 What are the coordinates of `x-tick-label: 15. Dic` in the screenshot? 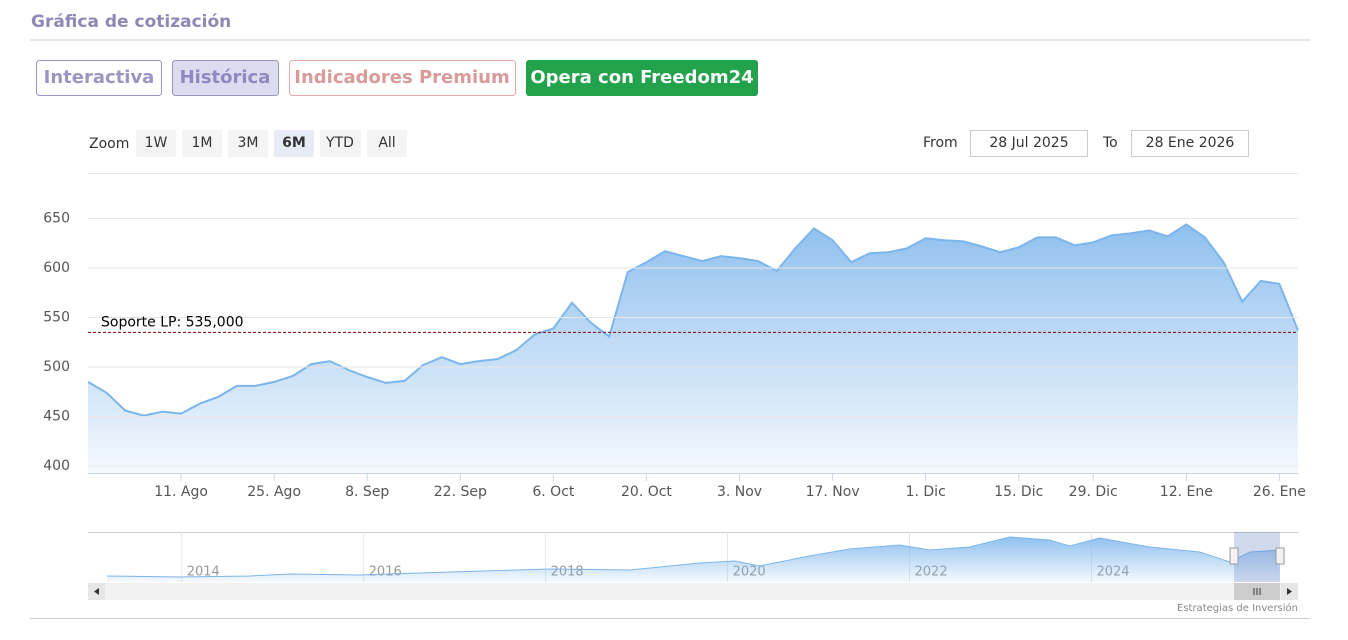 It's located at (1018, 492).